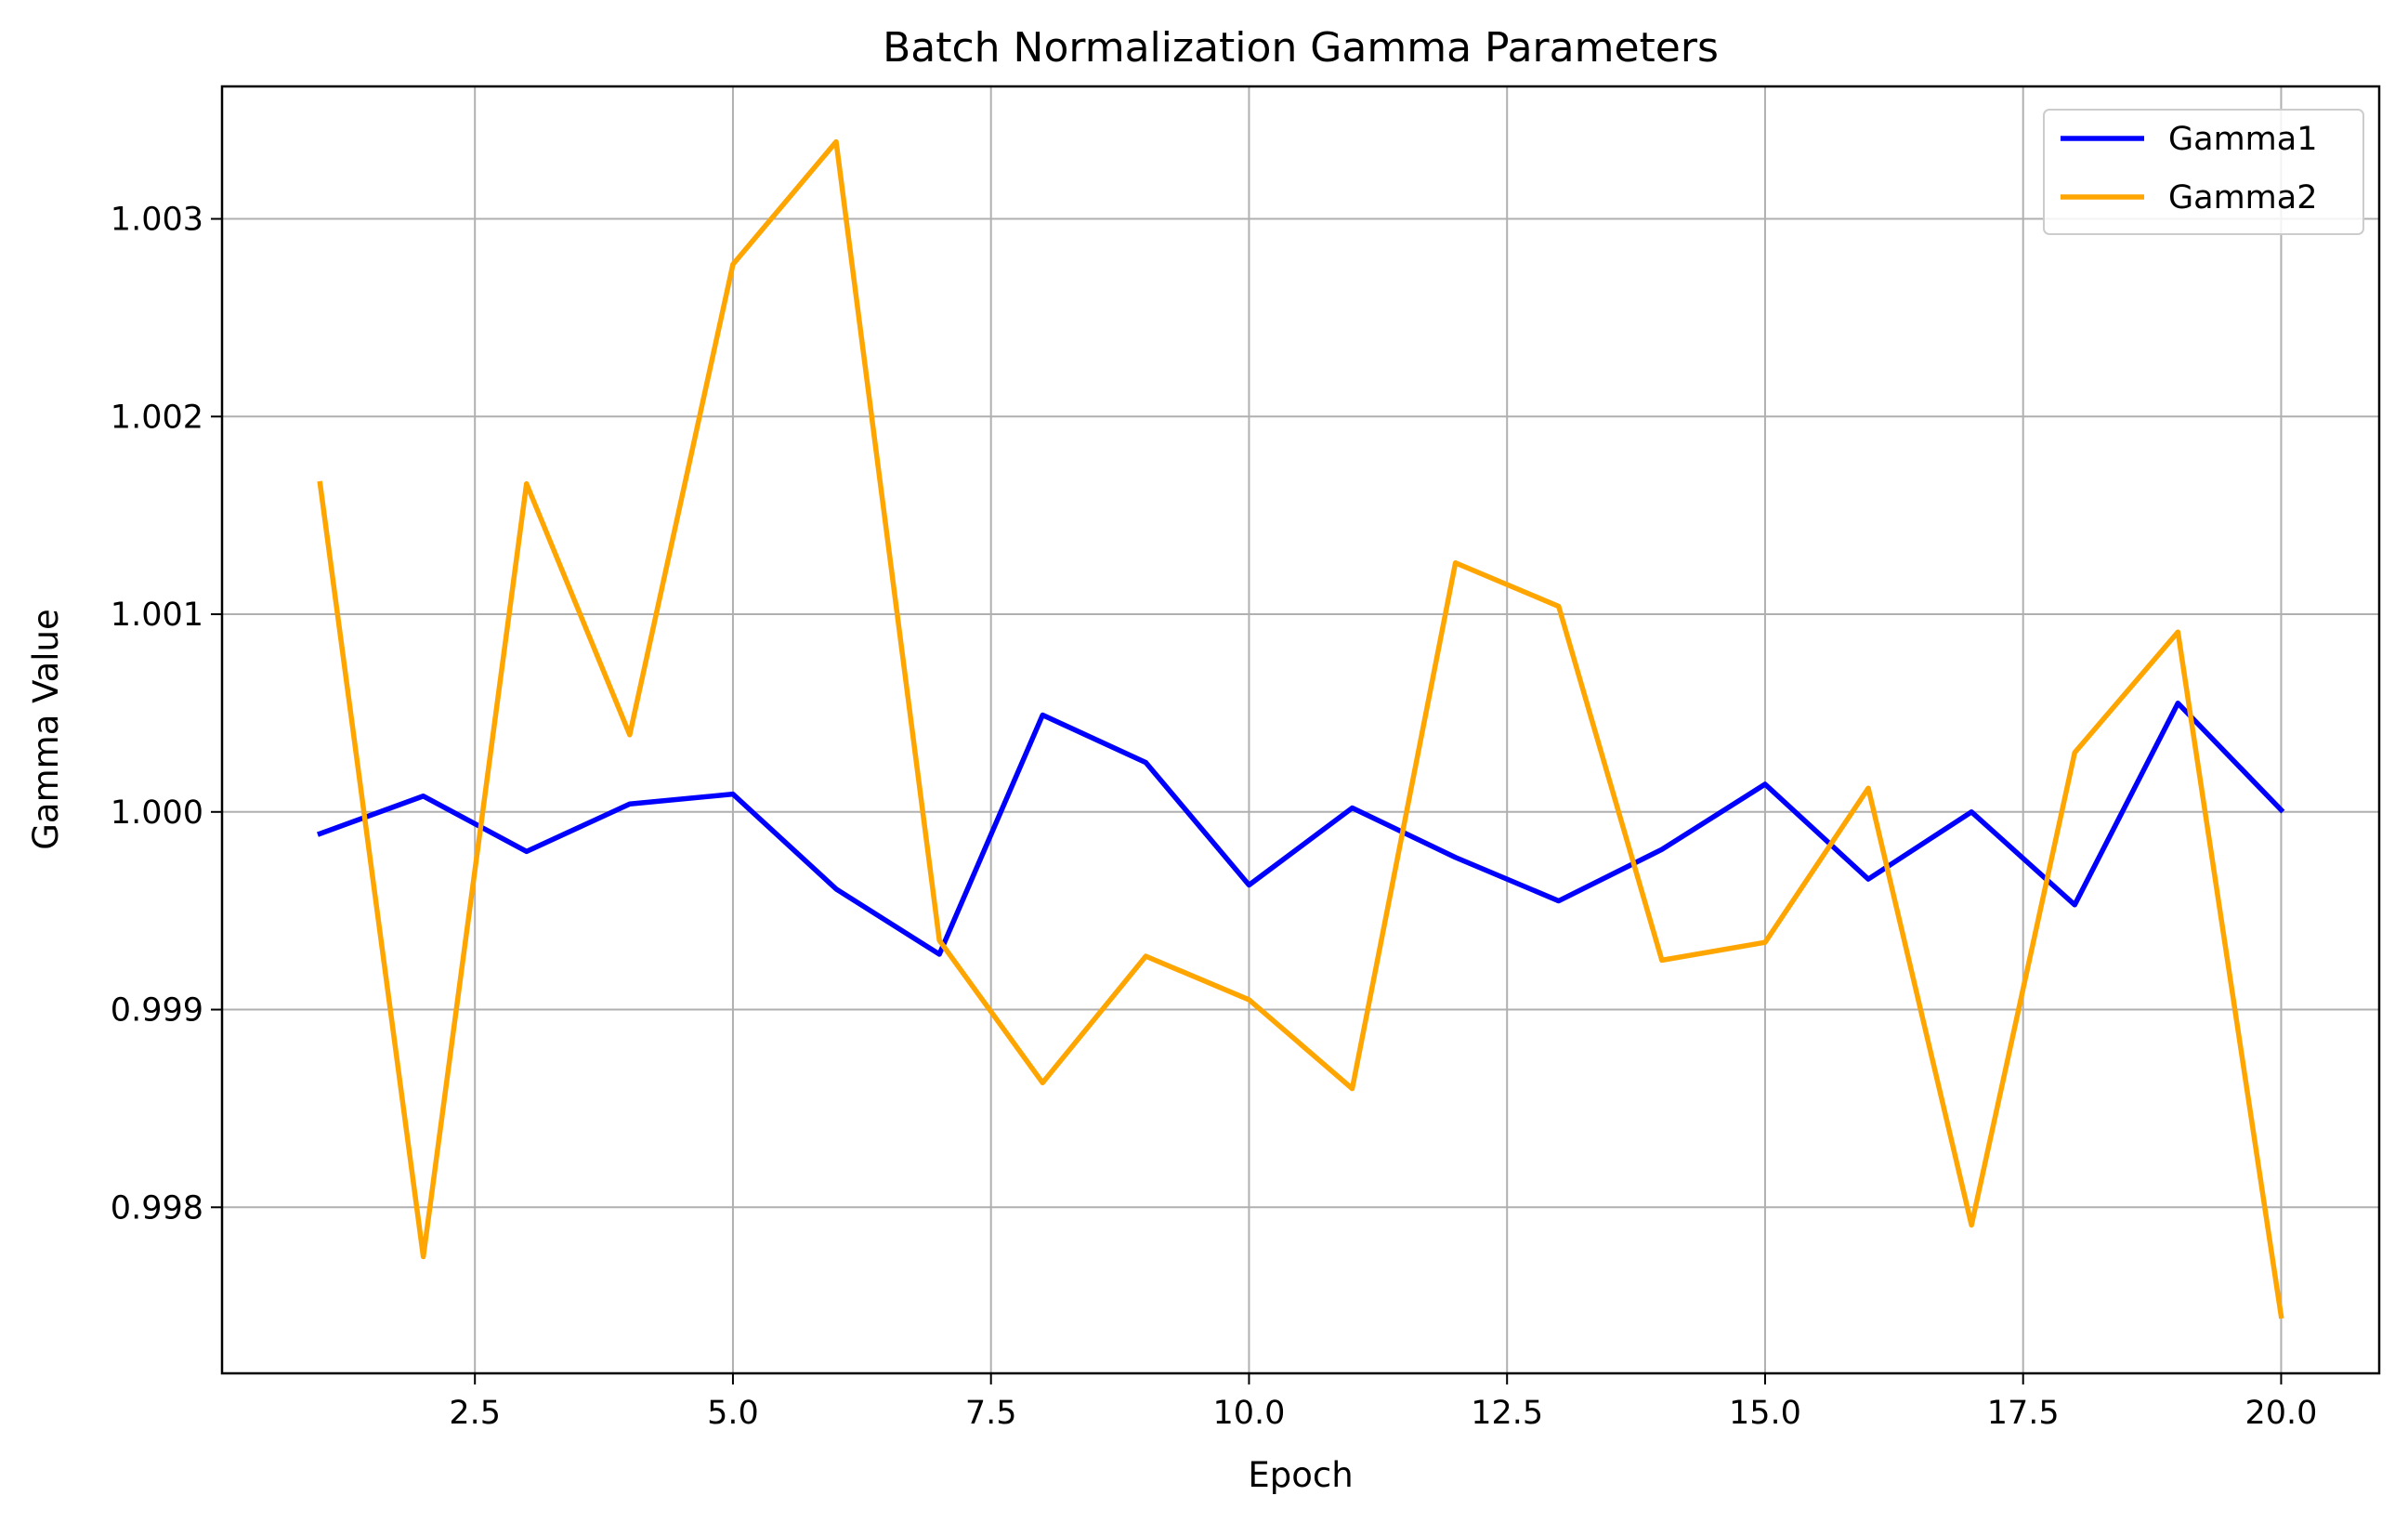 The image size is (2408, 1522). Describe the element at coordinates (1507, 1413) in the screenshot. I see `x-tick-label: 12.5` at that location.